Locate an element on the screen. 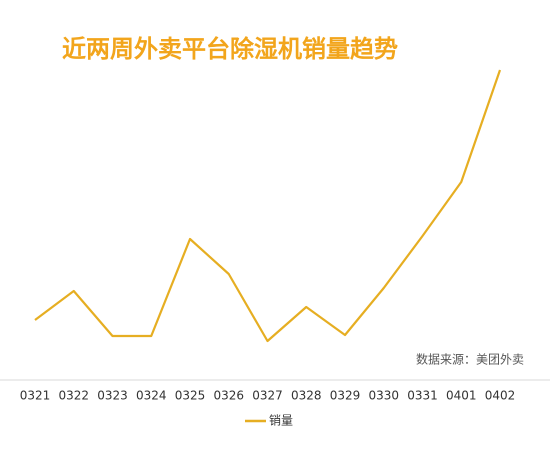 Image resolution: width=550 pixels, height=461 pixels. x-tick-label: 0401 is located at coordinates (461, 396).